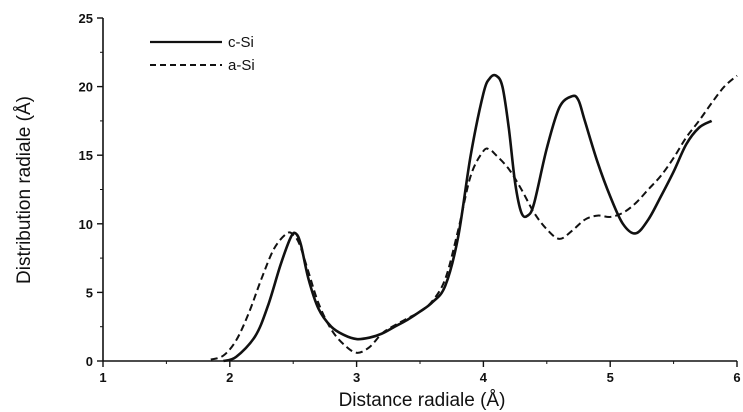 The height and width of the screenshot is (412, 743). Describe the element at coordinates (86, 155) in the screenshot. I see `y-tick-label: 15` at that location.